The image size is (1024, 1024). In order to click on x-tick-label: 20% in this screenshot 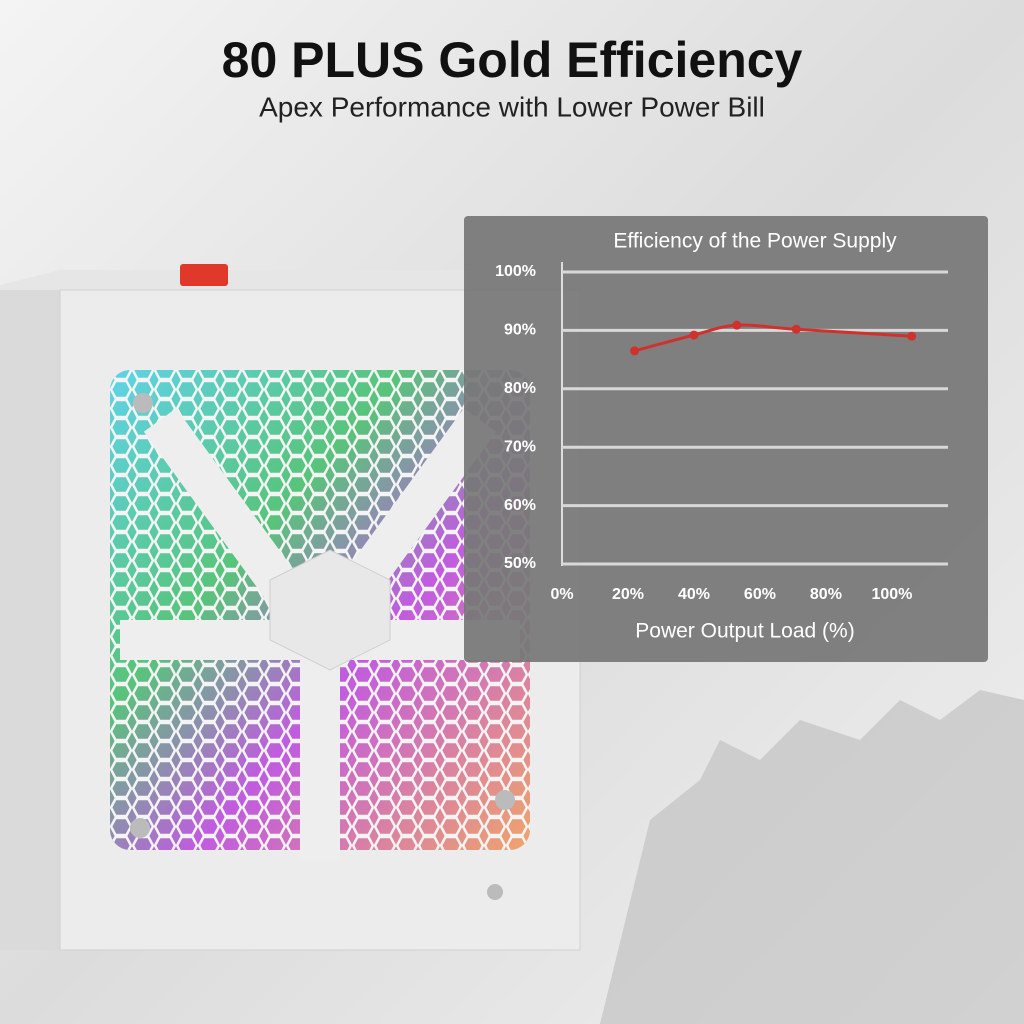, I will do `click(628, 594)`.